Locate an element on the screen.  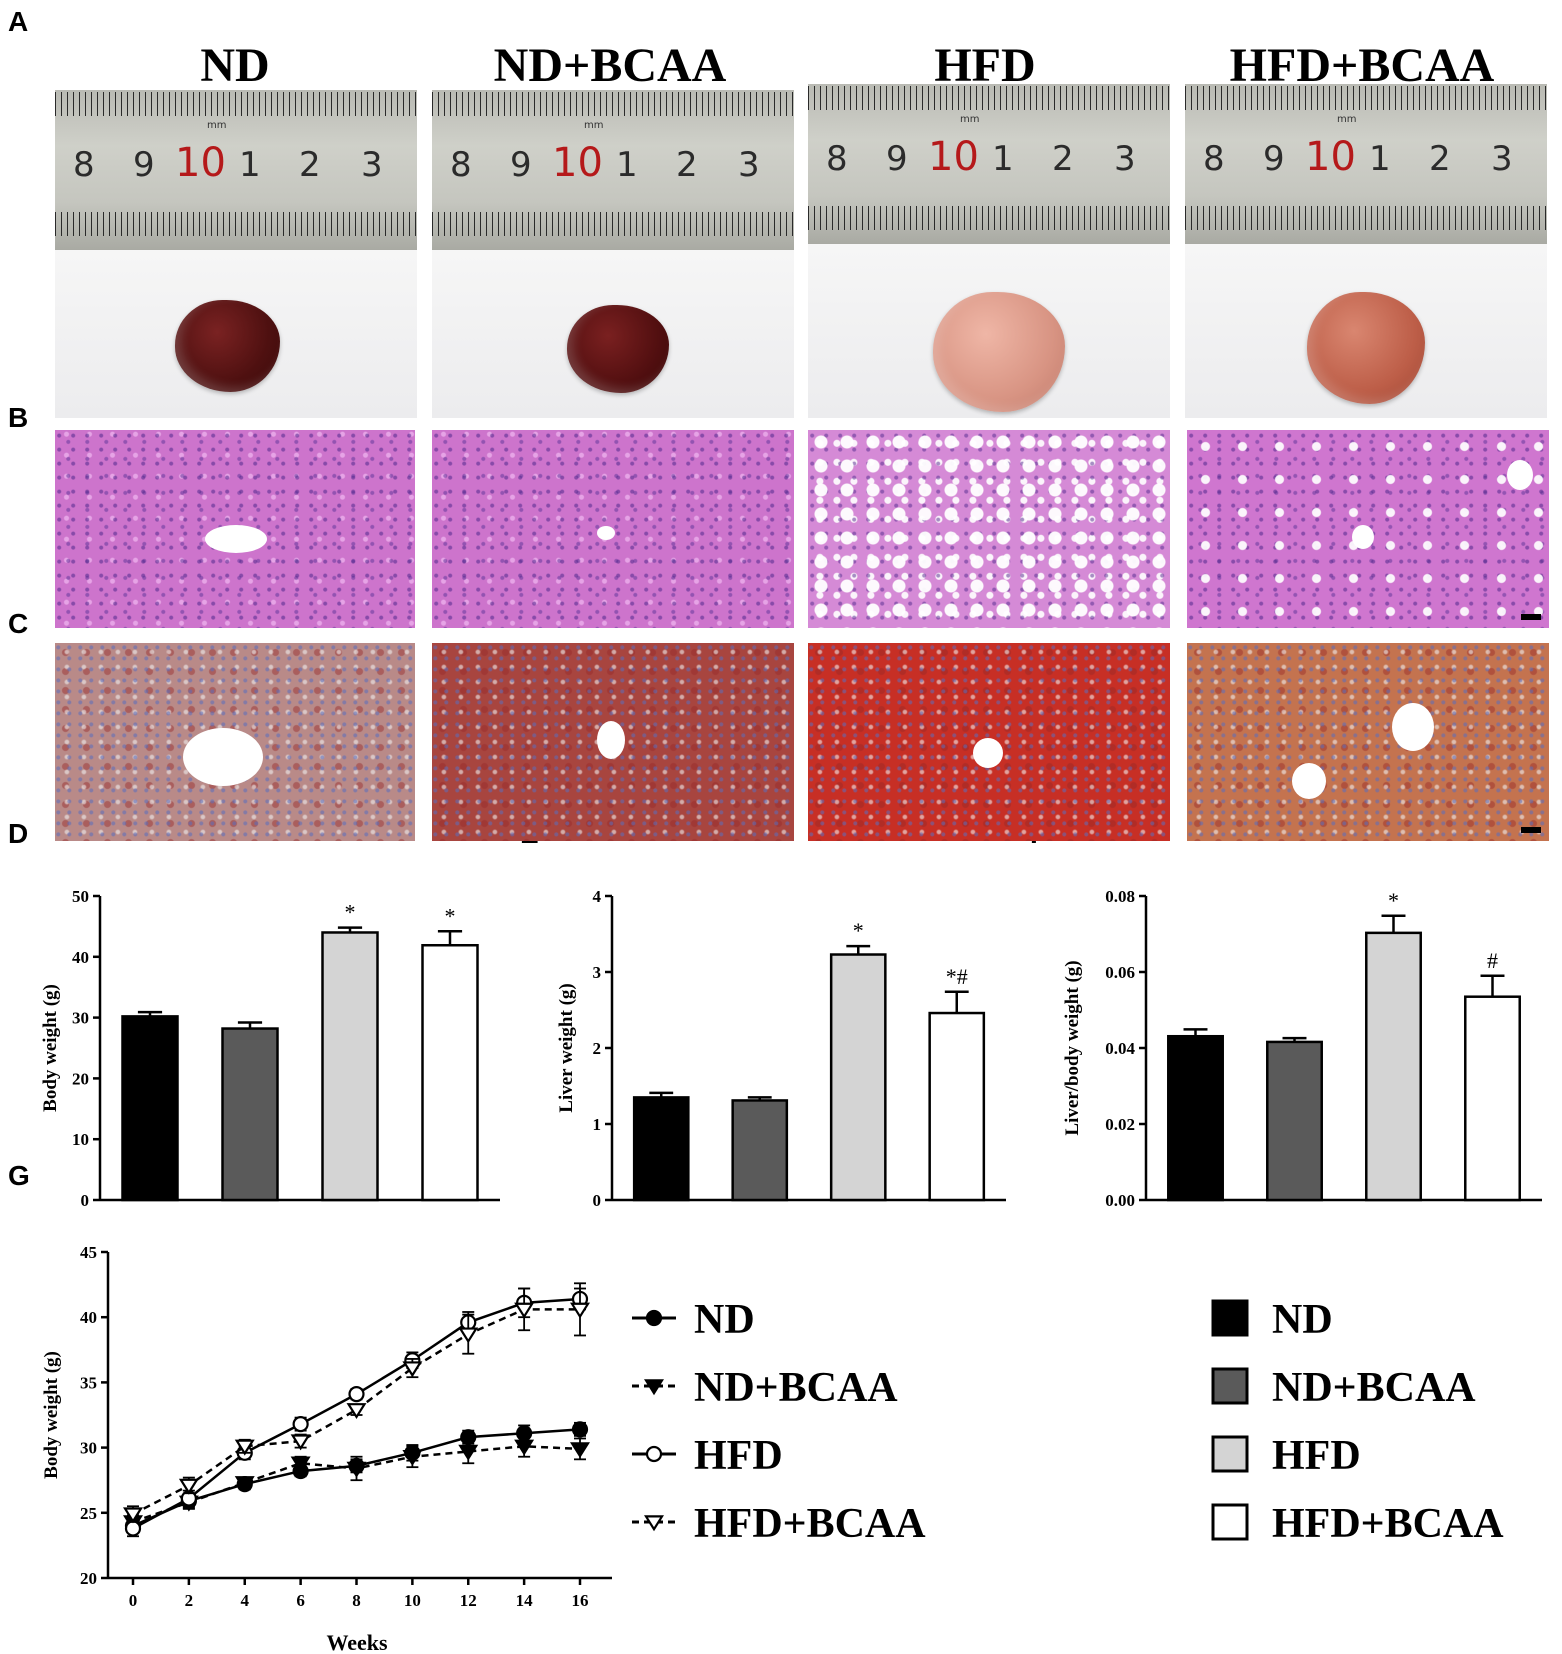
x-tick-label: 6 is located at coordinates (300, 1600).